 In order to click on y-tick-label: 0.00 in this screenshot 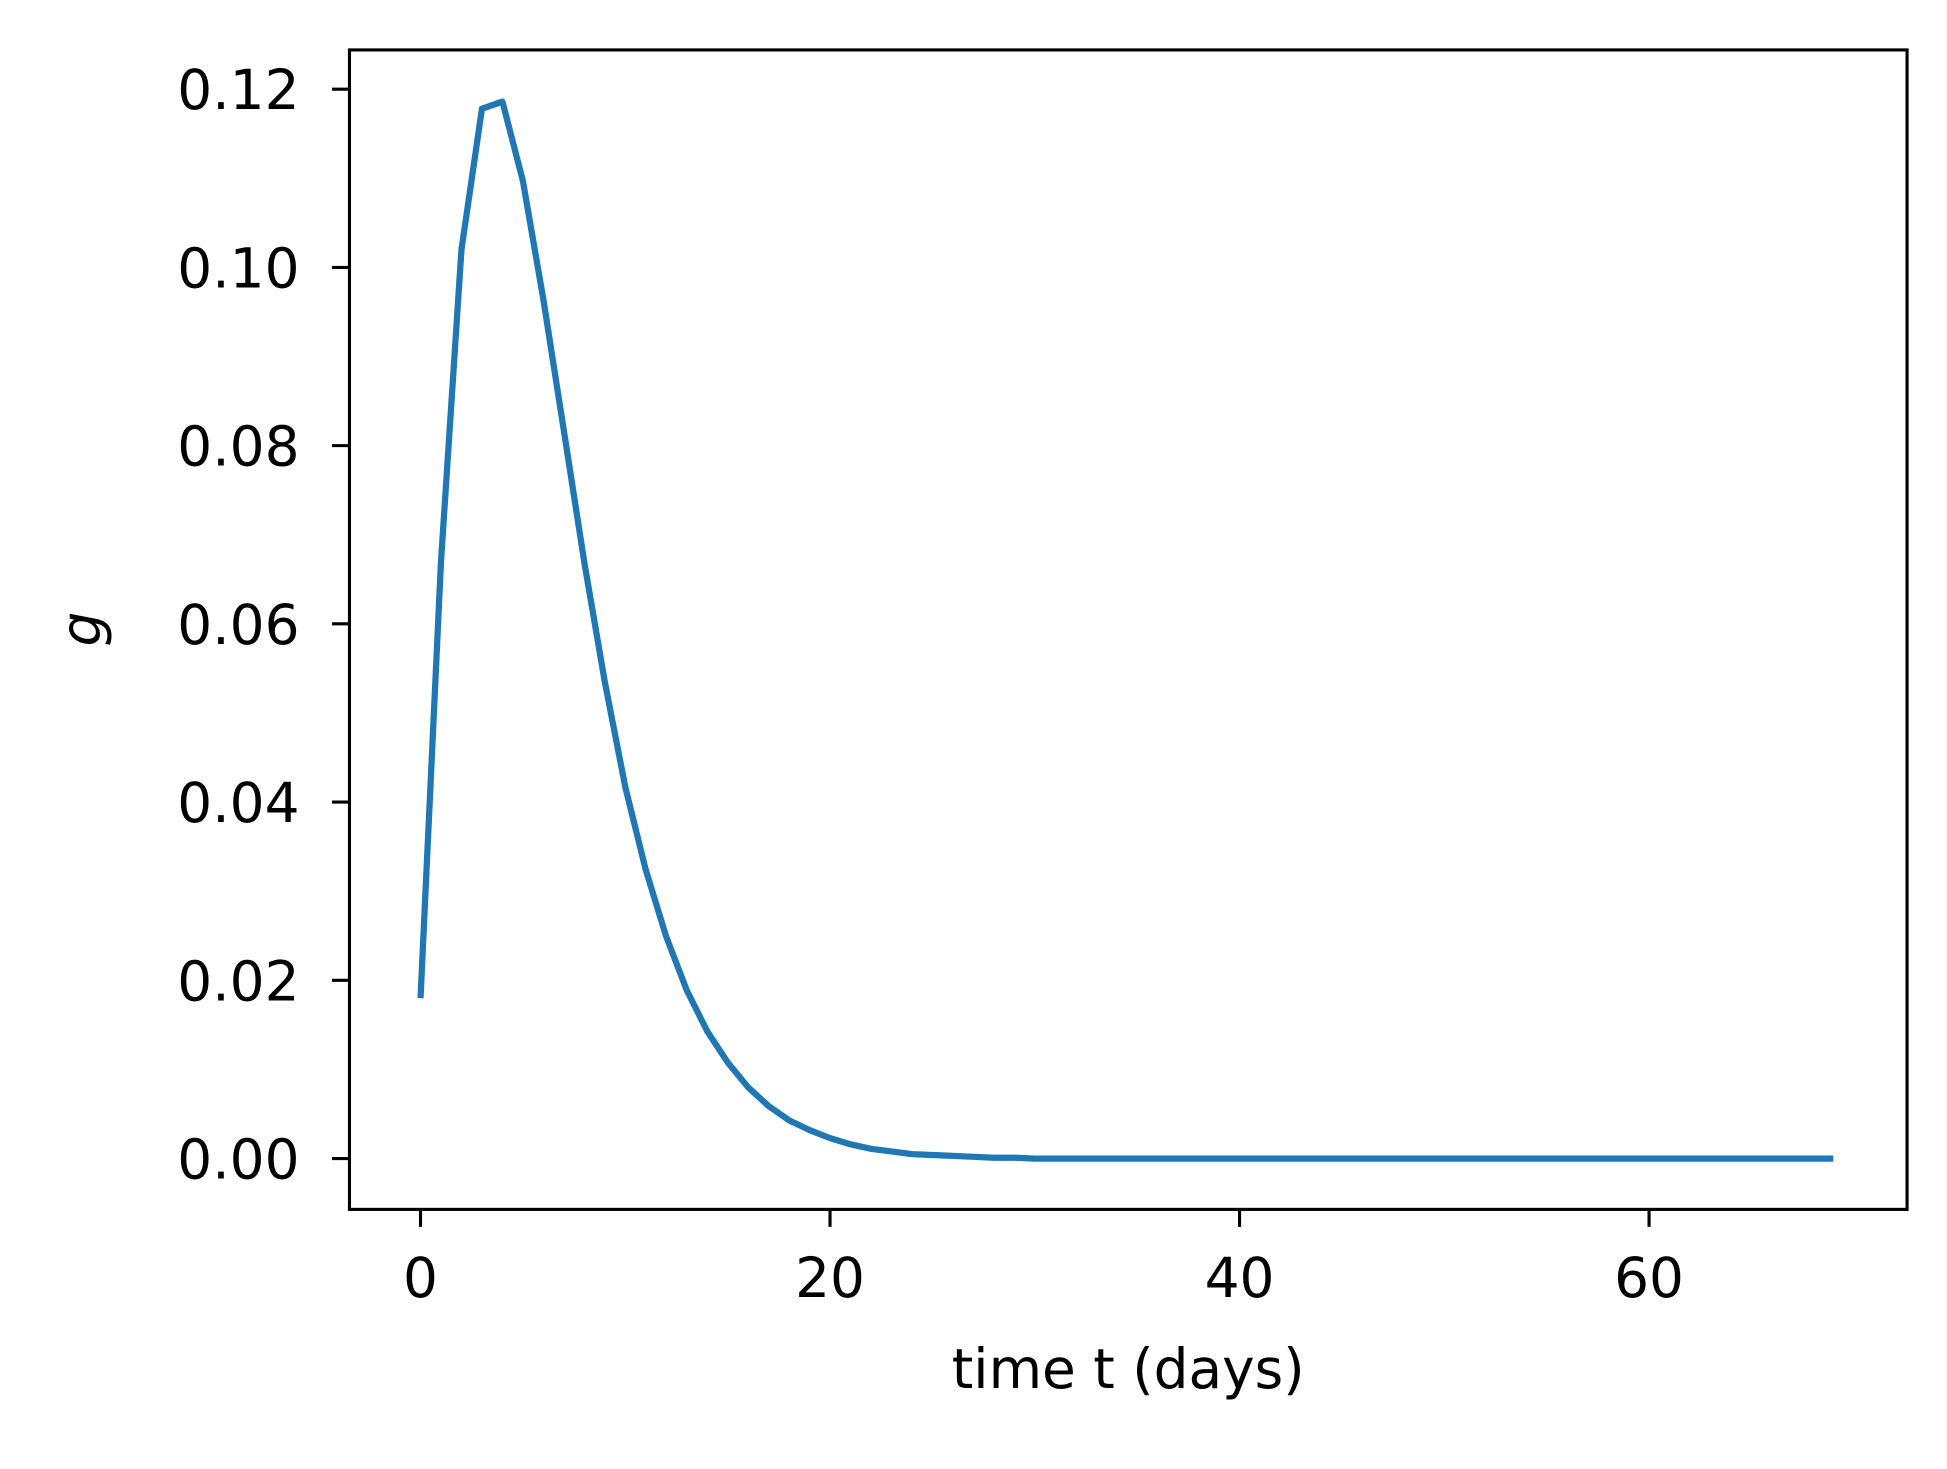, I will do `click(238, 1160)`.